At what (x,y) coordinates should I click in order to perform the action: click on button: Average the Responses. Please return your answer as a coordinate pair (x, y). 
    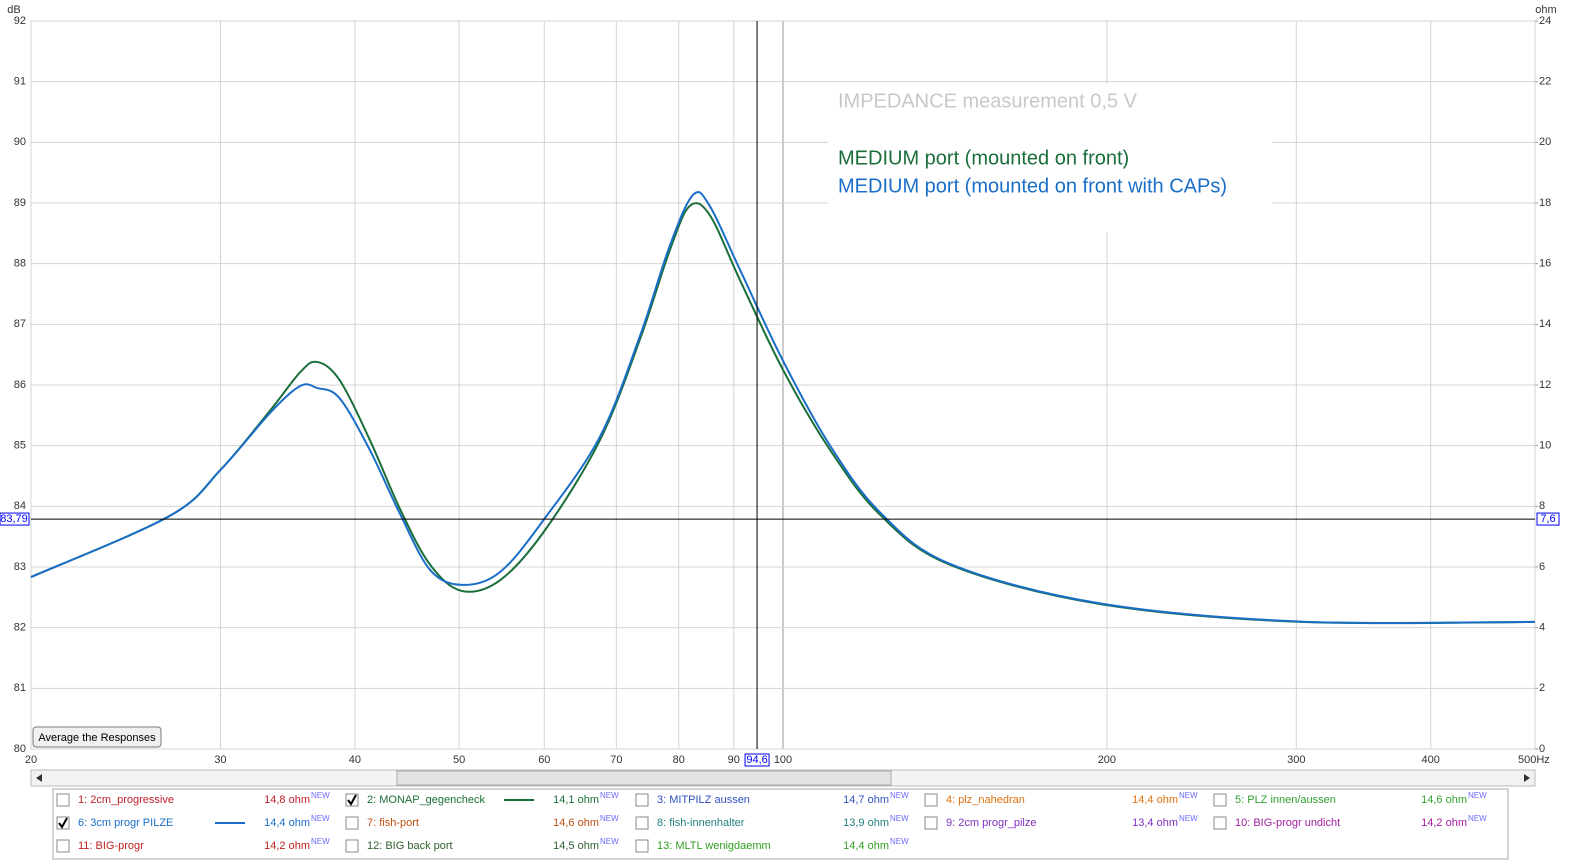
    Looking at the image, I should click on (97, 737).